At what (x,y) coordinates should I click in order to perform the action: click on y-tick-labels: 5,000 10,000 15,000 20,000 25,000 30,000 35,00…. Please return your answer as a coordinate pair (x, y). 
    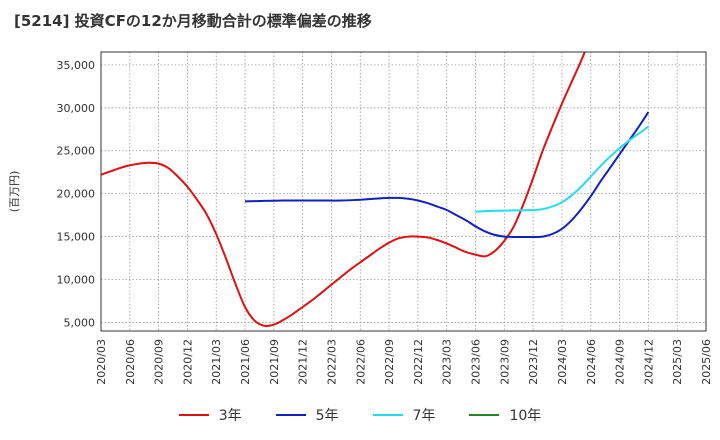
    Looking at the image, I should click on (76, 194).